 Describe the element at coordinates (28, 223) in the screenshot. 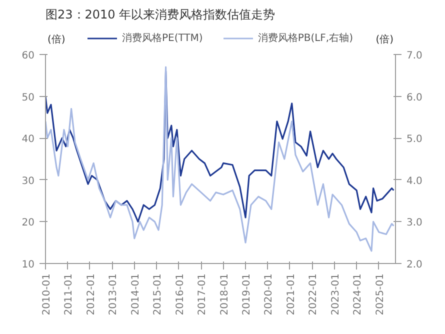

I see `y-tick-label: 20` at that location.